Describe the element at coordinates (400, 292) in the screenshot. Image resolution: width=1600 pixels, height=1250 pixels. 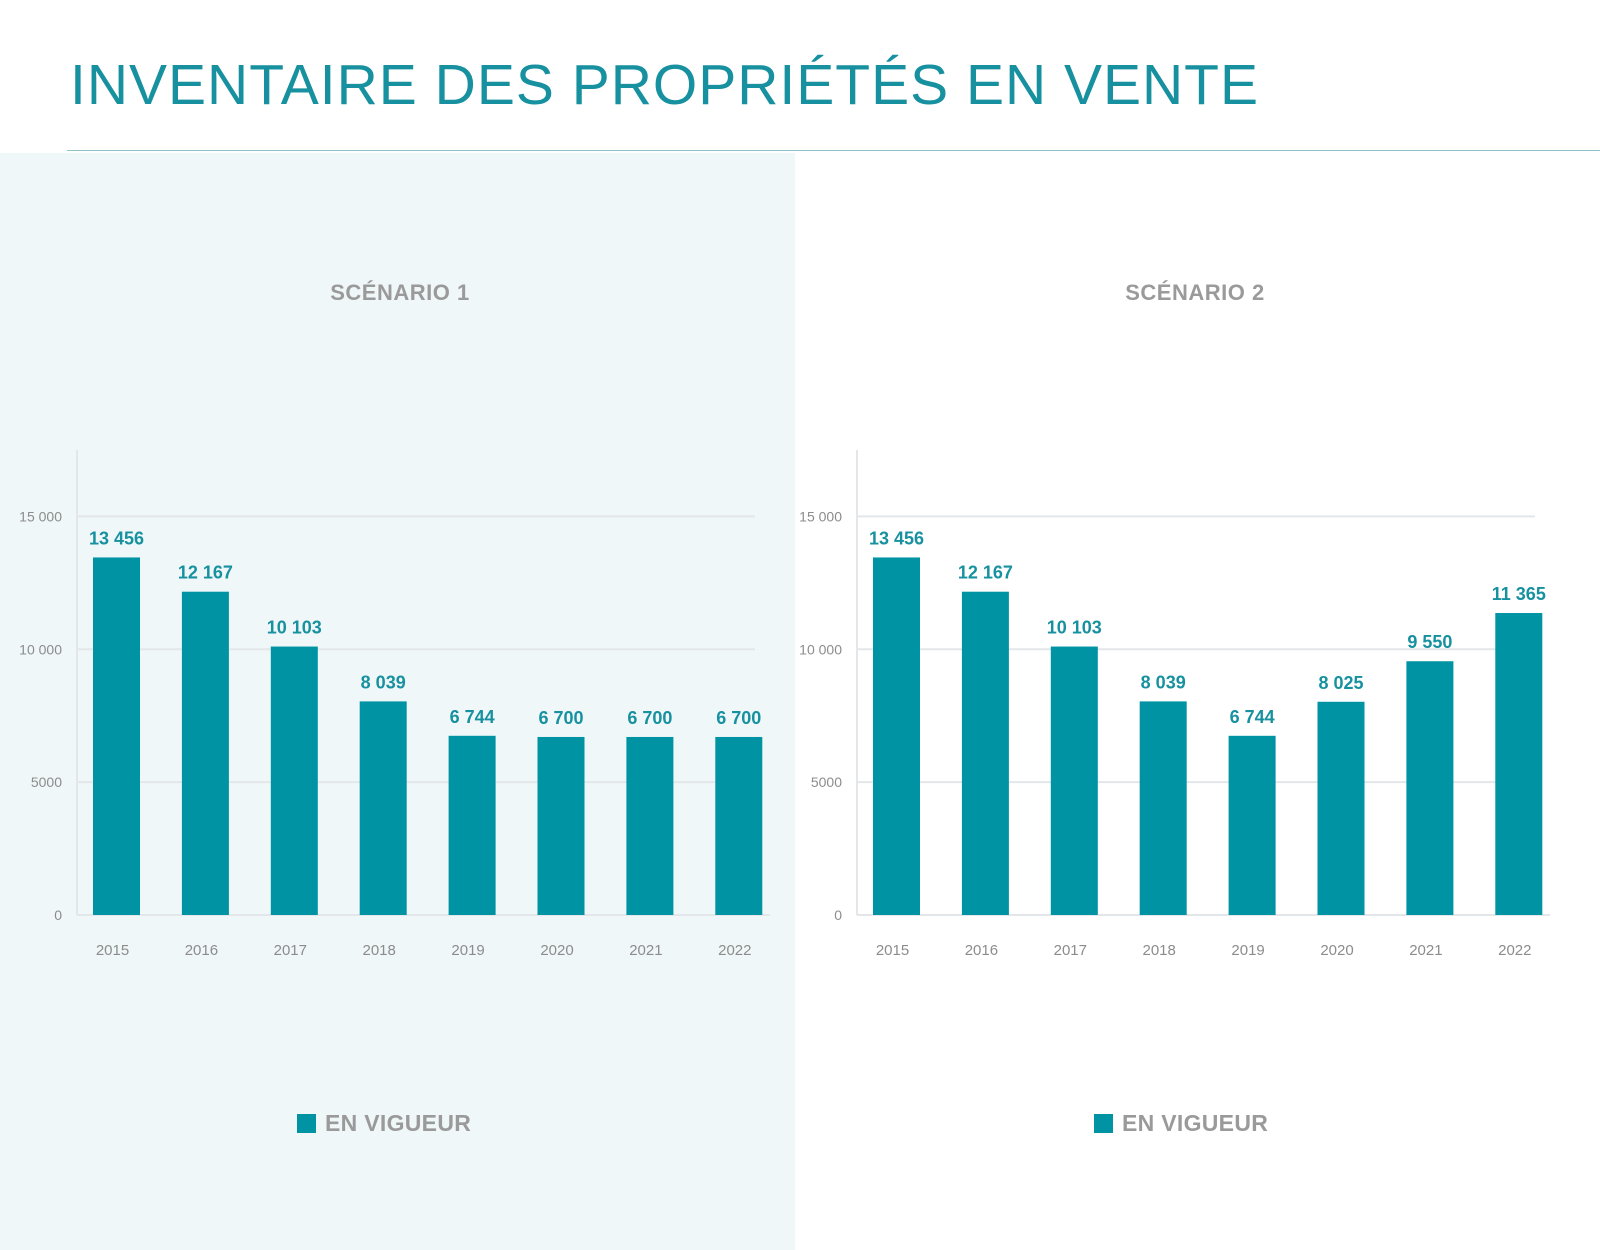
I see `chart-title: SCÉNARIO 1` at that location.